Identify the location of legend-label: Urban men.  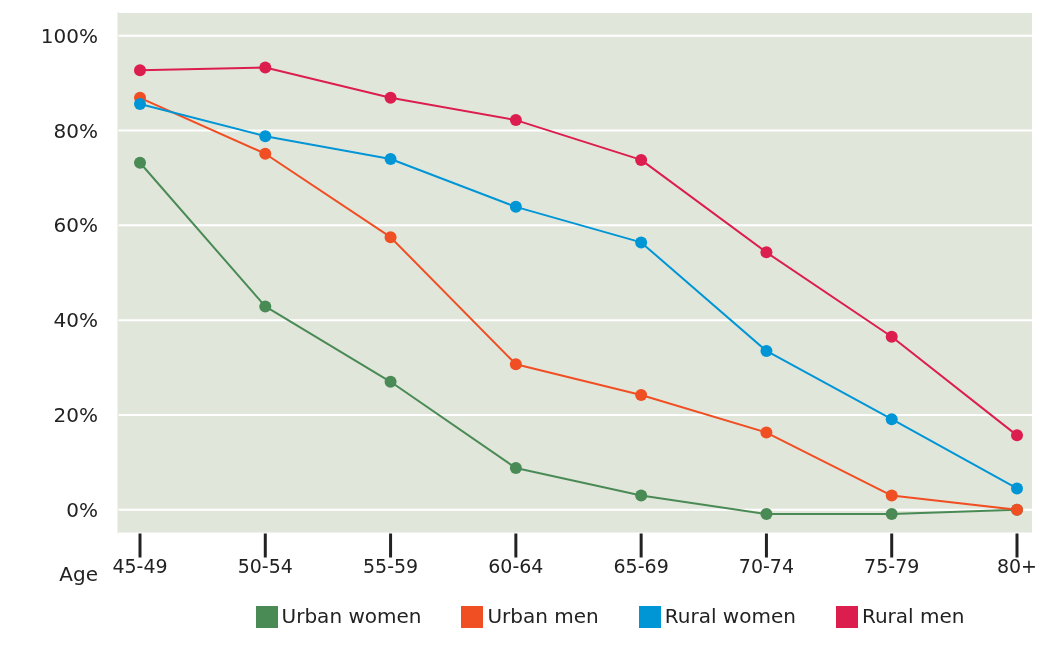
(543, 615).